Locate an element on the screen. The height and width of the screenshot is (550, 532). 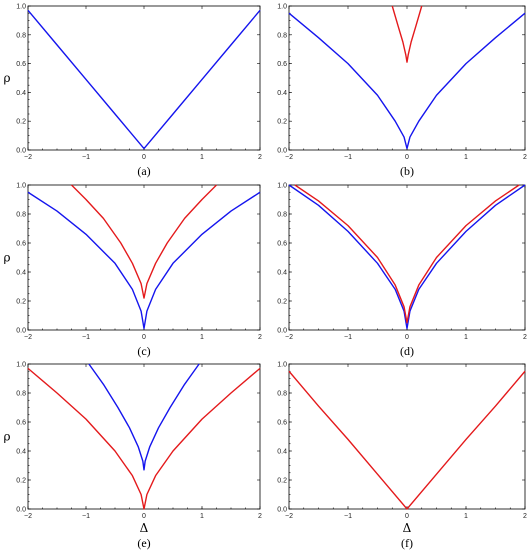
panel-caption: (e) is located at coordinates (143, 543).